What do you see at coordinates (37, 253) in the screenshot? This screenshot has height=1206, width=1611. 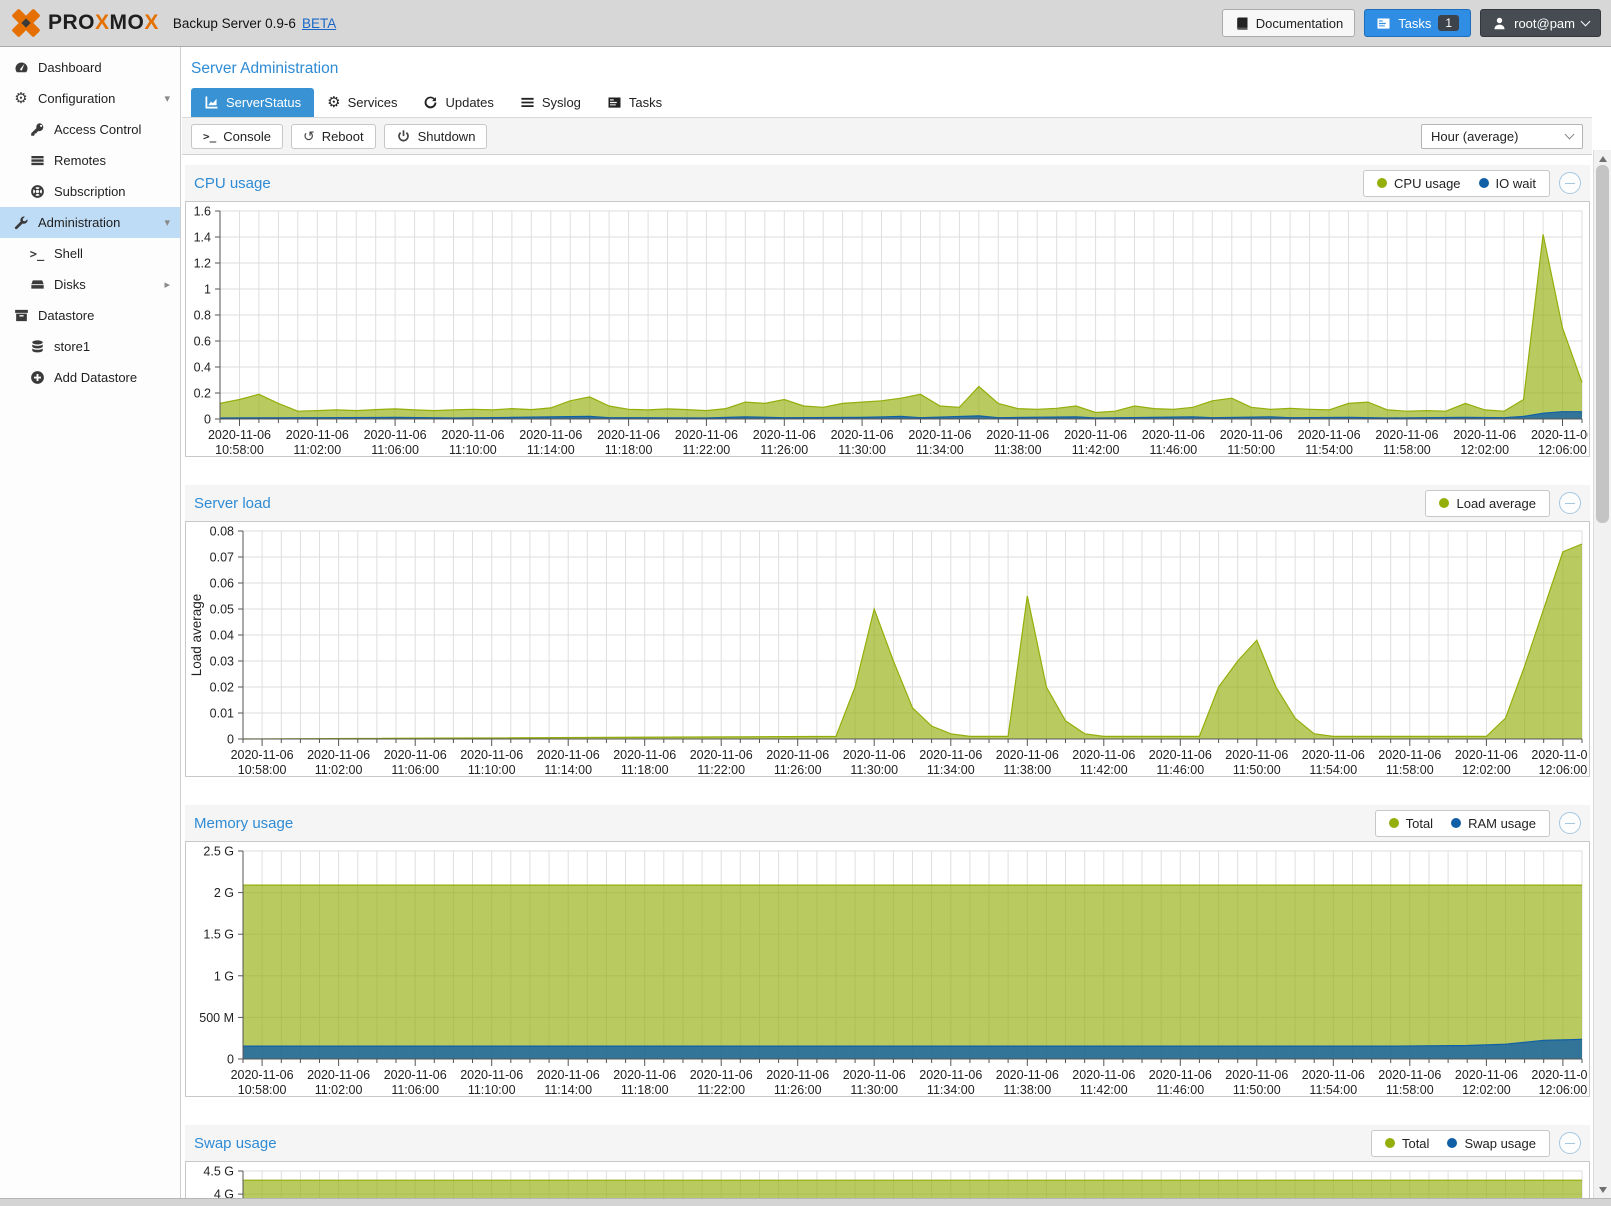 I see `terminal-icon: >_` at bounding box center [37, 253].